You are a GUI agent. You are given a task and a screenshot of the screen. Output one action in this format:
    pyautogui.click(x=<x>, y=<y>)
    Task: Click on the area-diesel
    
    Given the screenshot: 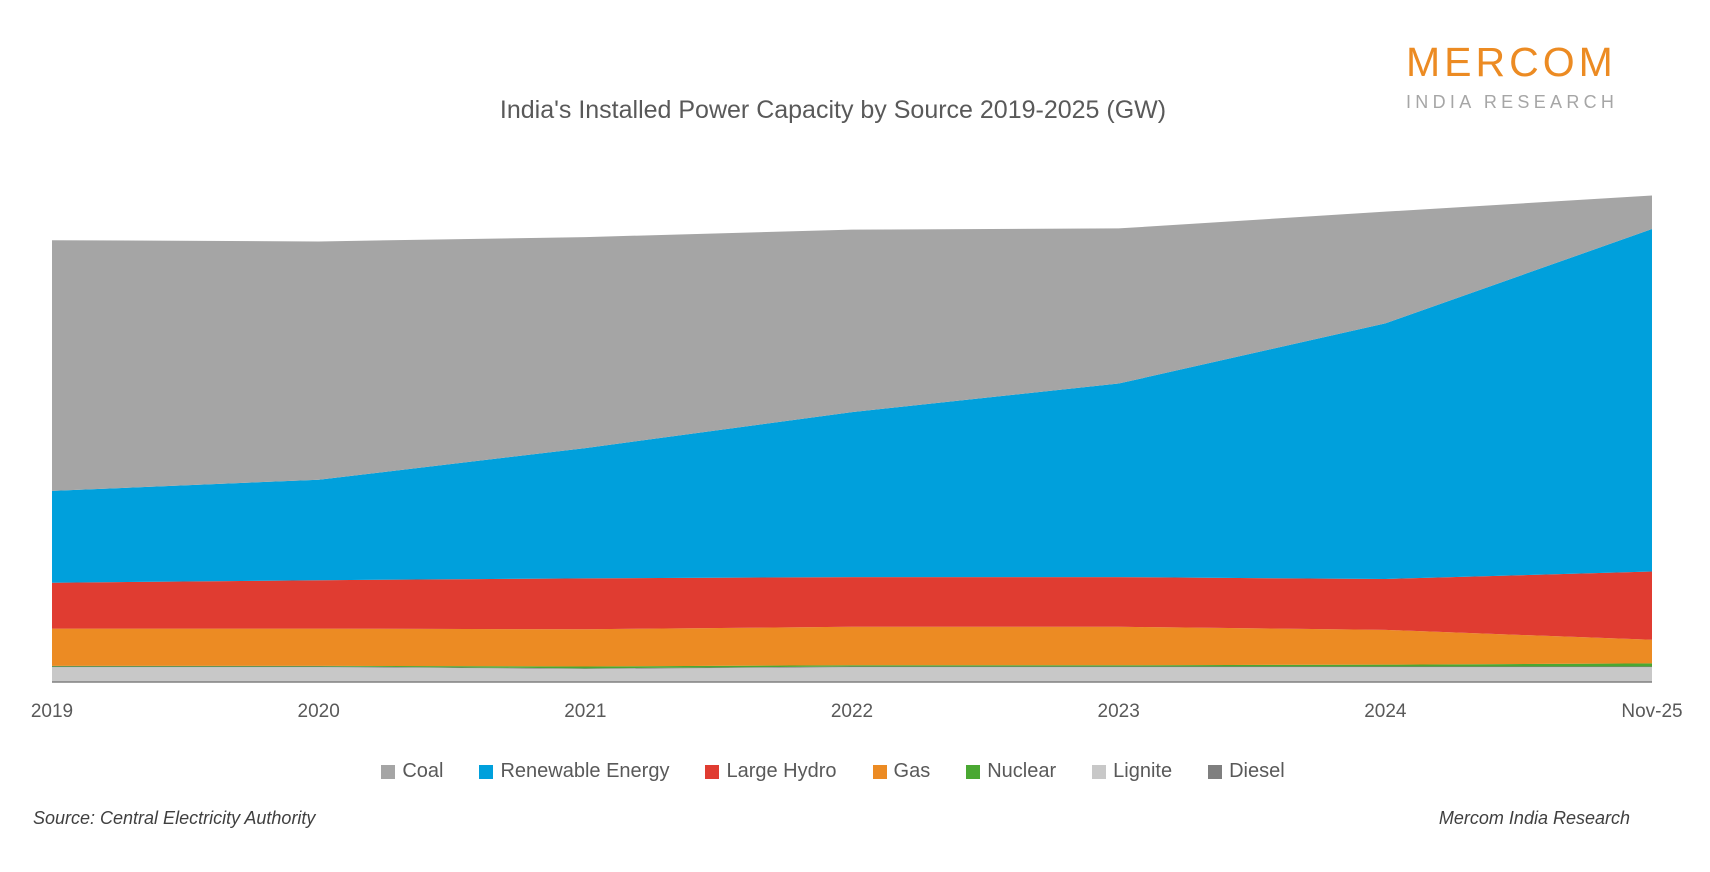 What is the action you would take?
    pyautogui.click(x=852, y=667)
    